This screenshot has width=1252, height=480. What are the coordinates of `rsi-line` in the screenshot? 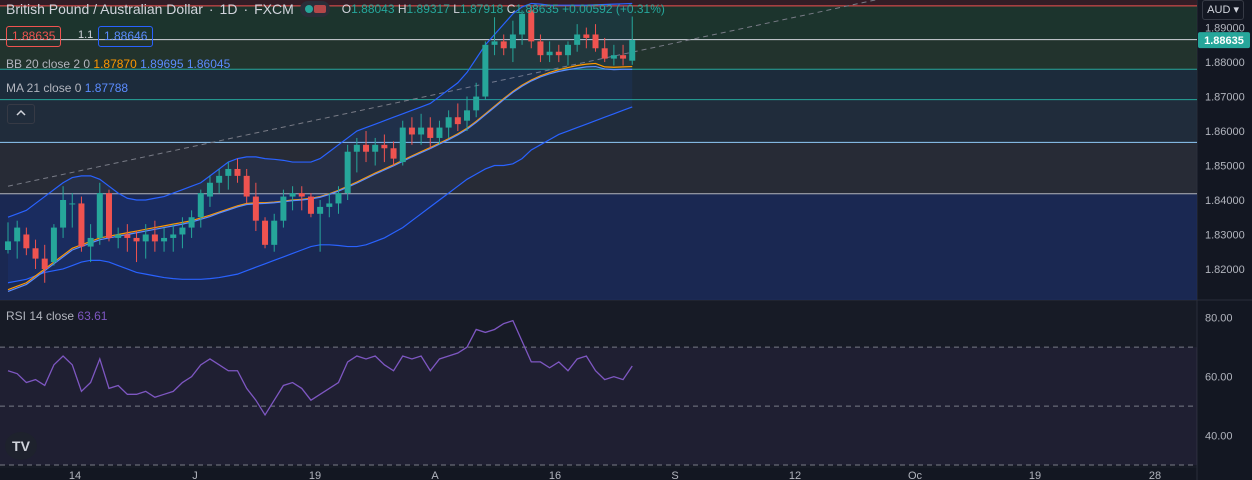 It's located at (320, 368).